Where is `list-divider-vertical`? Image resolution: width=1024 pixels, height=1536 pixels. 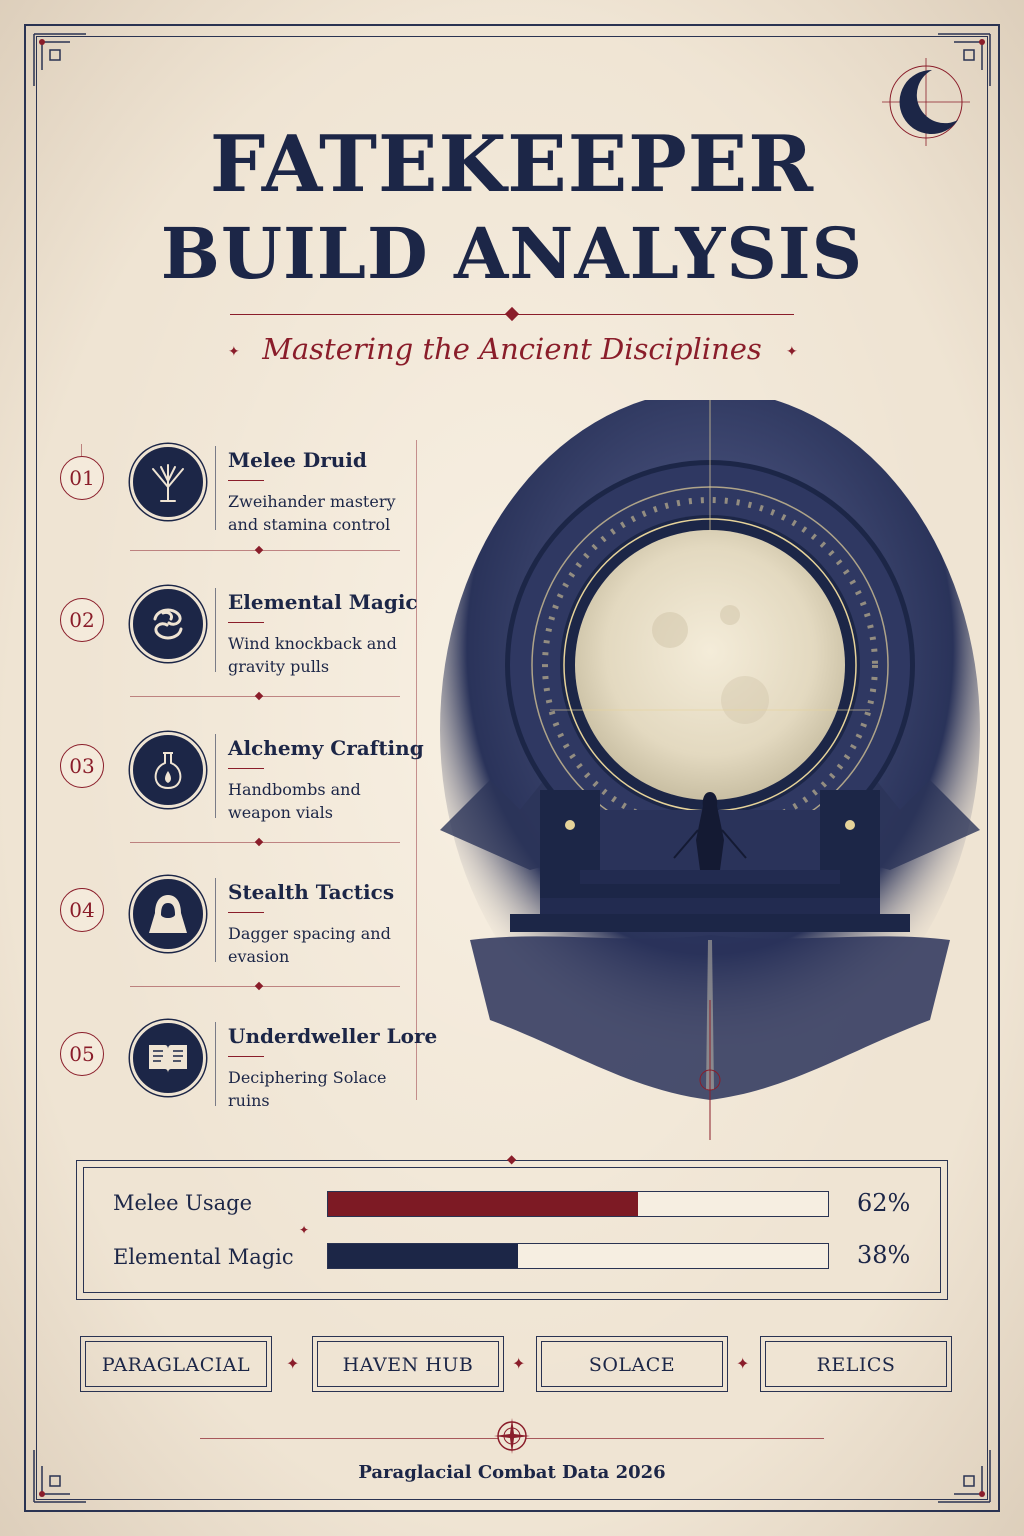 list-divider-vertical is located at coordinates (416, 770).